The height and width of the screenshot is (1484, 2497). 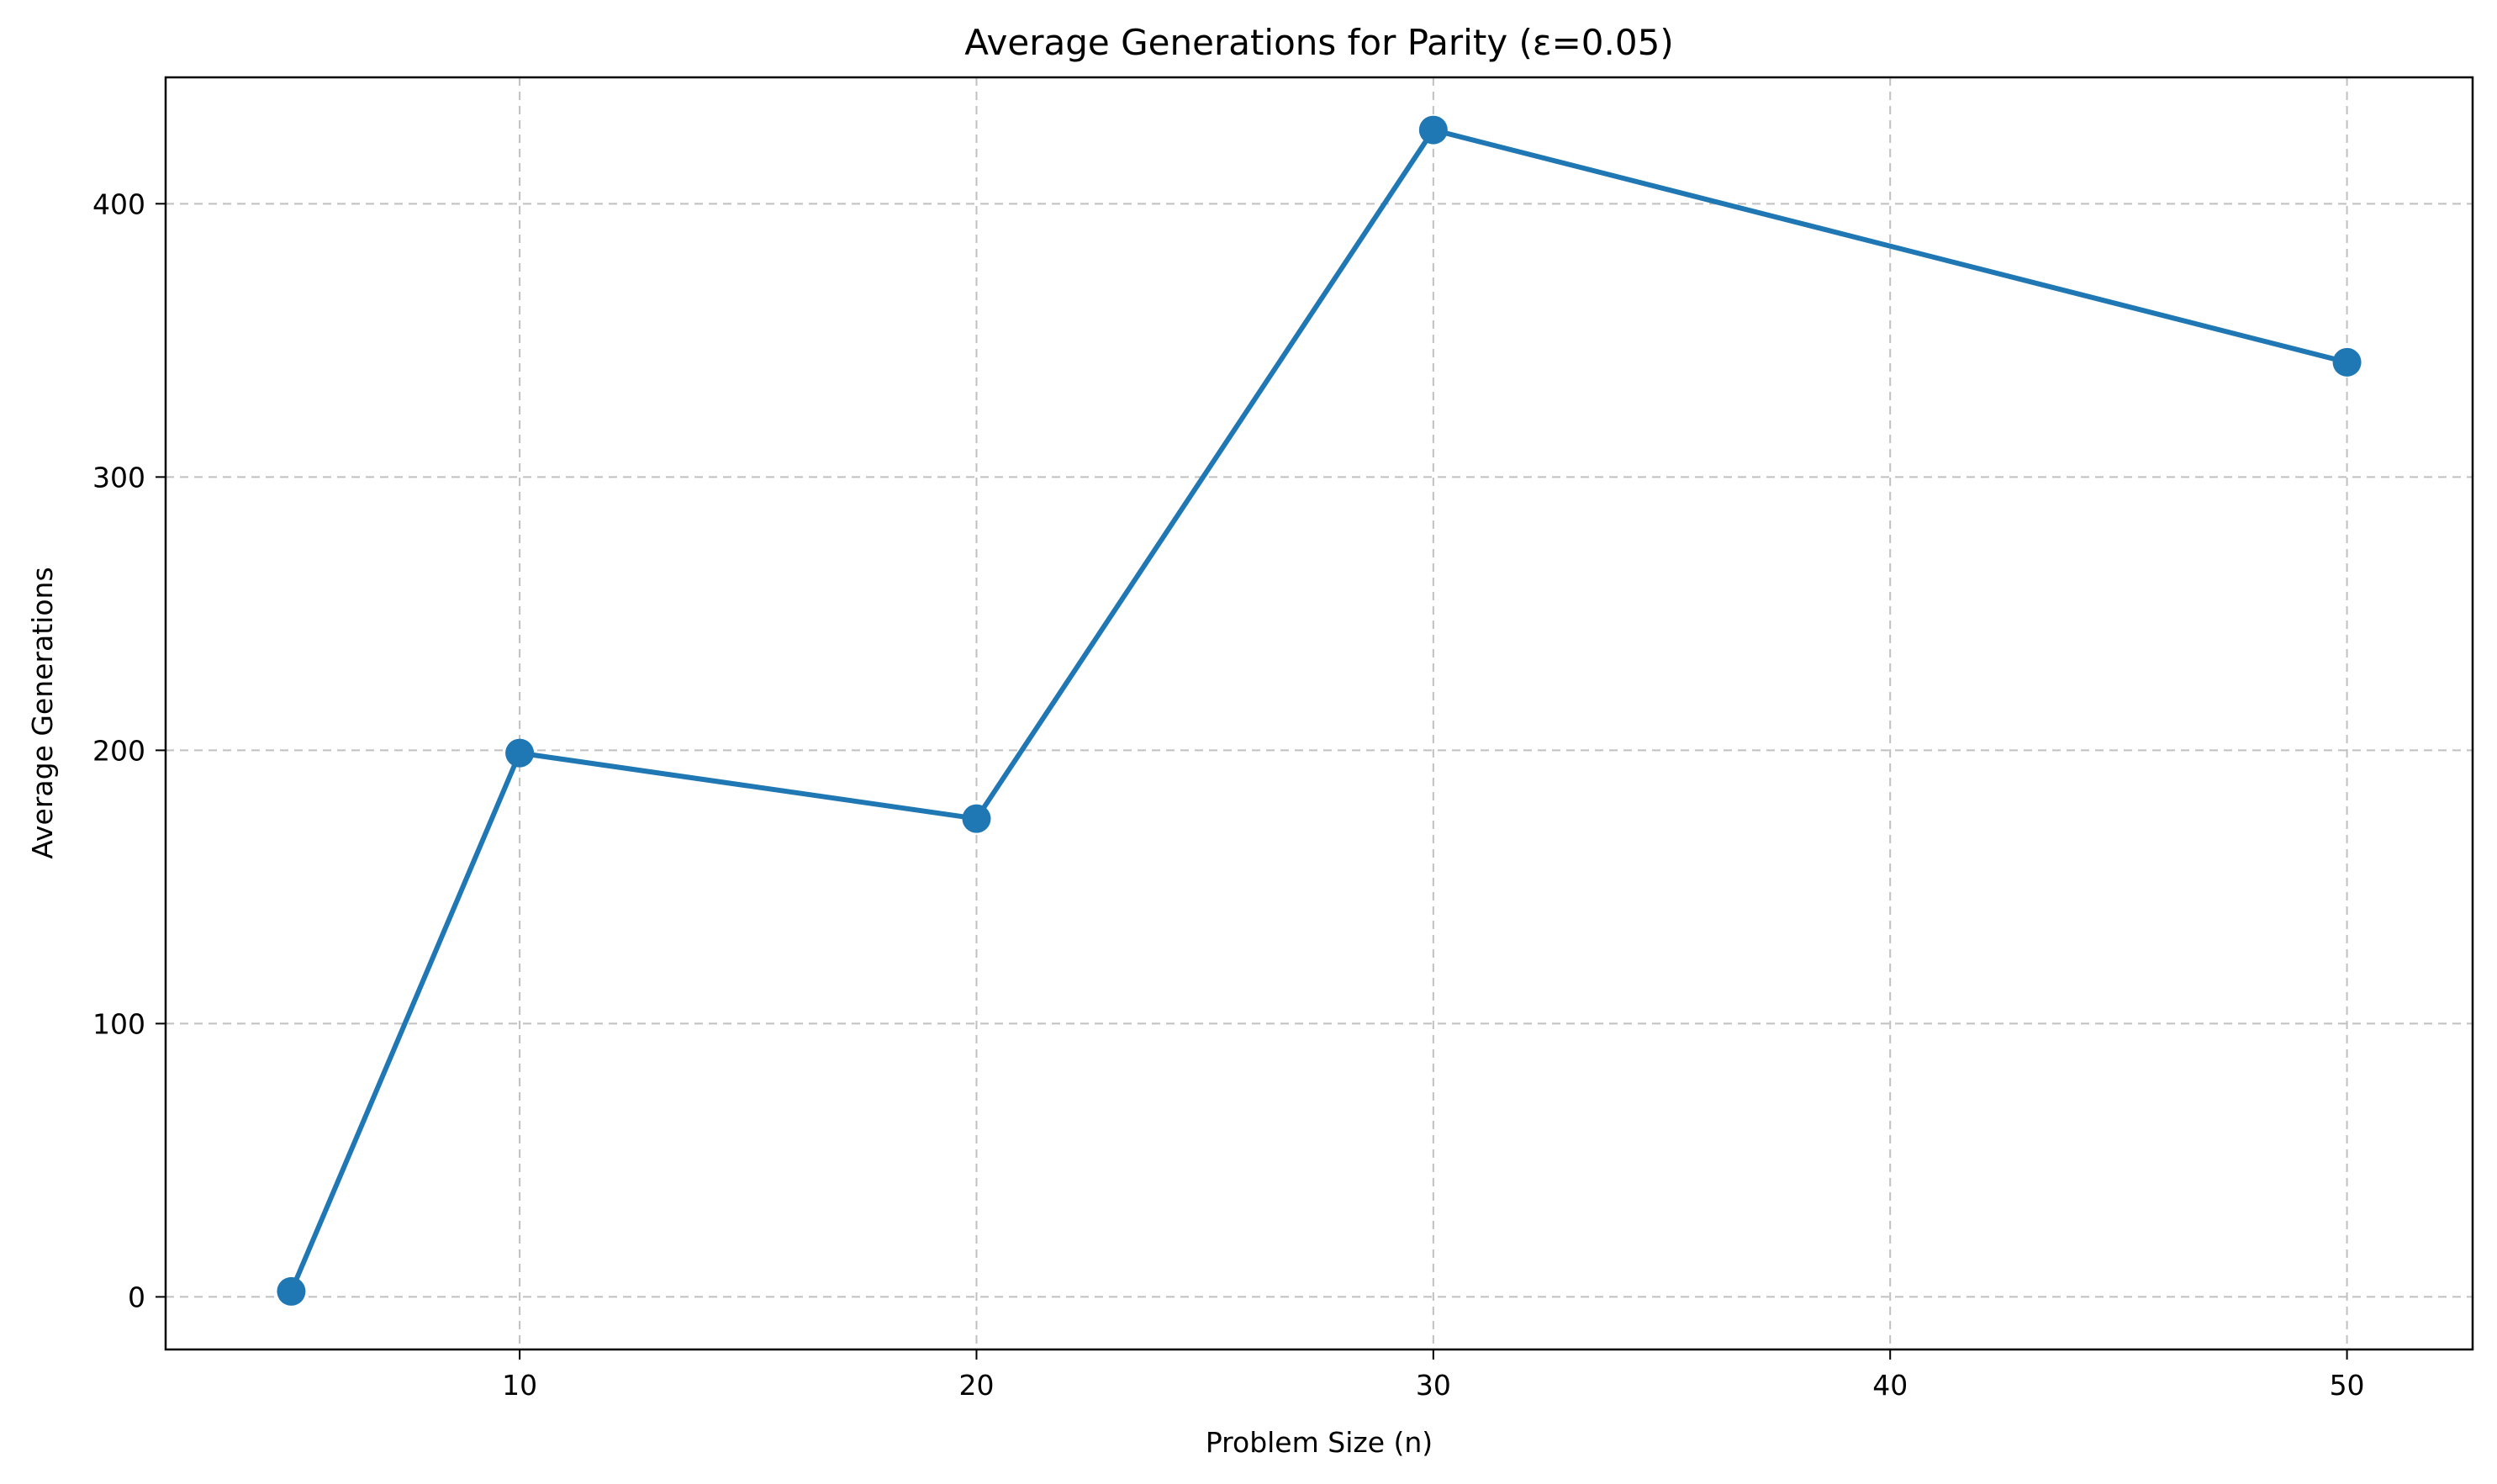 I want to click on x-tick-label-30: 30, so click(x=1433, y=1385).